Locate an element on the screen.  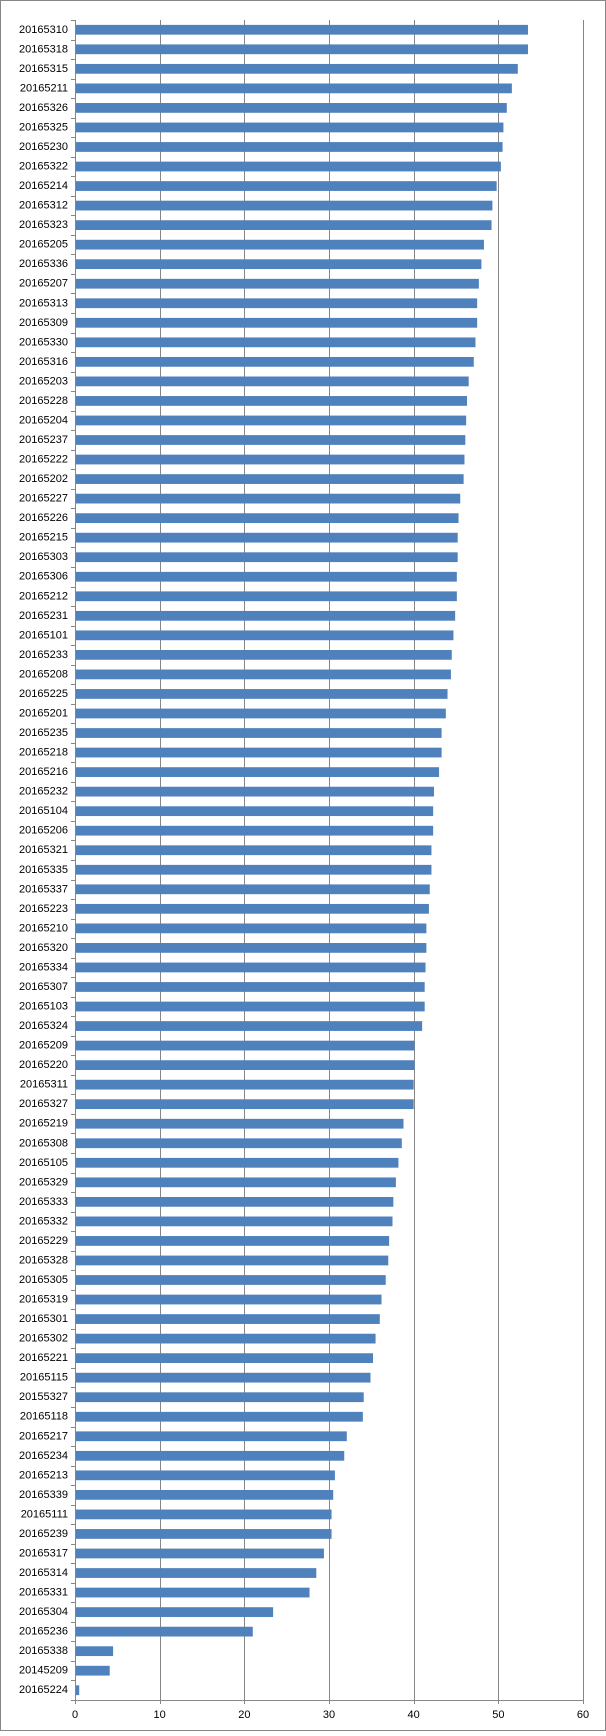
category-label: 20165236 is located at coordinates (43, 1632).